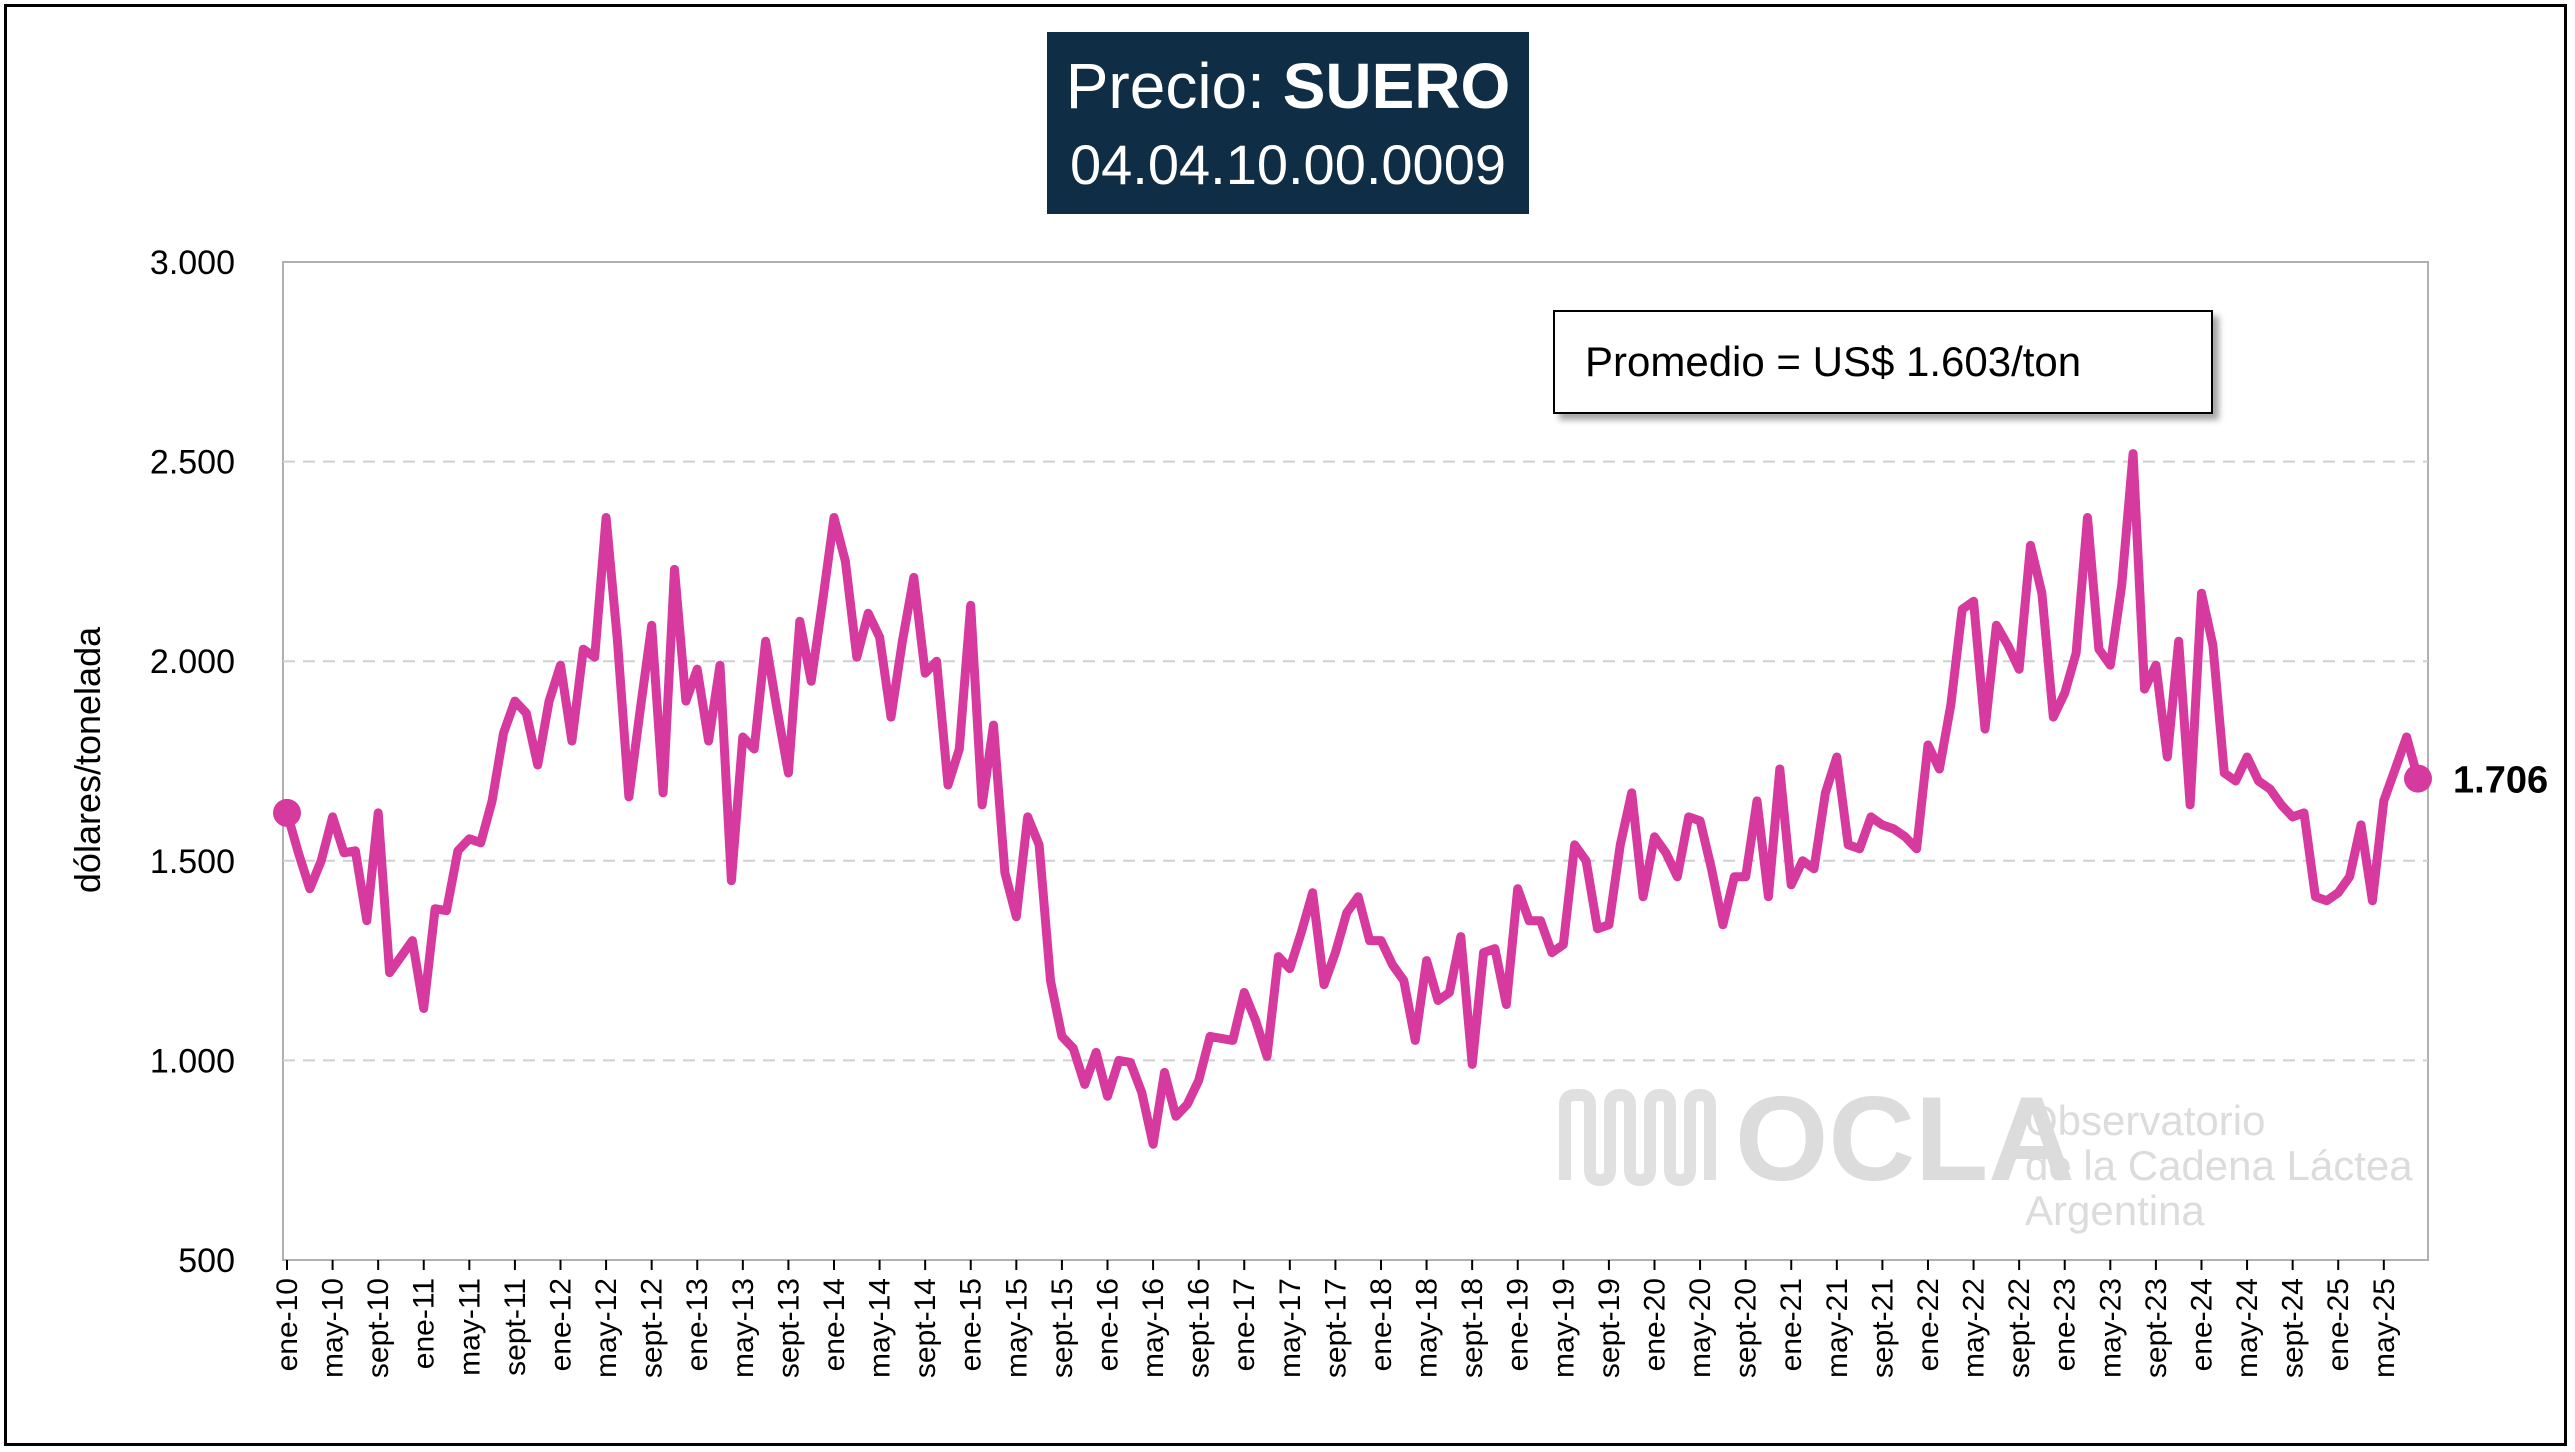  I want to click on y-tick-label: 1.500, so click(192, 862).